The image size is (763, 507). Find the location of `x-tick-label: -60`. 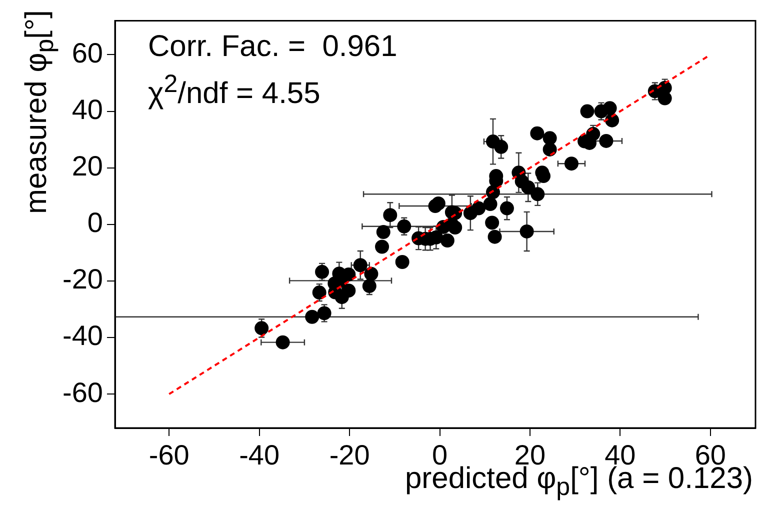

x-tick-label: -60 is located at coordinates (169, 455).